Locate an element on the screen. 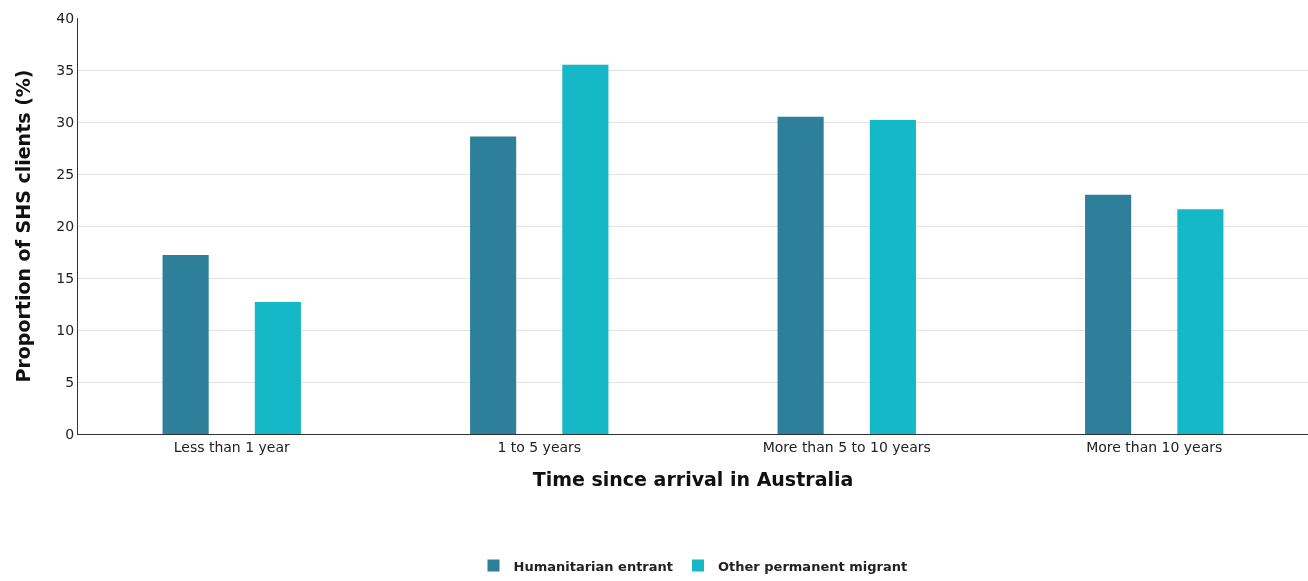 The height and width of the screenshot is (581, 1308). x-tick-label: More than 5 to 10 years is located at coordinates (846, 446).